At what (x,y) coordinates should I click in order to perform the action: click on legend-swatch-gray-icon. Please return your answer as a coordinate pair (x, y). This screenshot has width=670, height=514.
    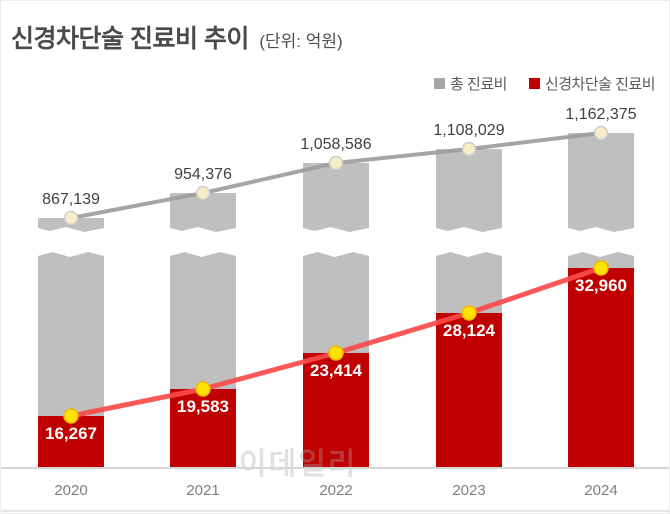
    Looking at the image, I should click on (440, 83).